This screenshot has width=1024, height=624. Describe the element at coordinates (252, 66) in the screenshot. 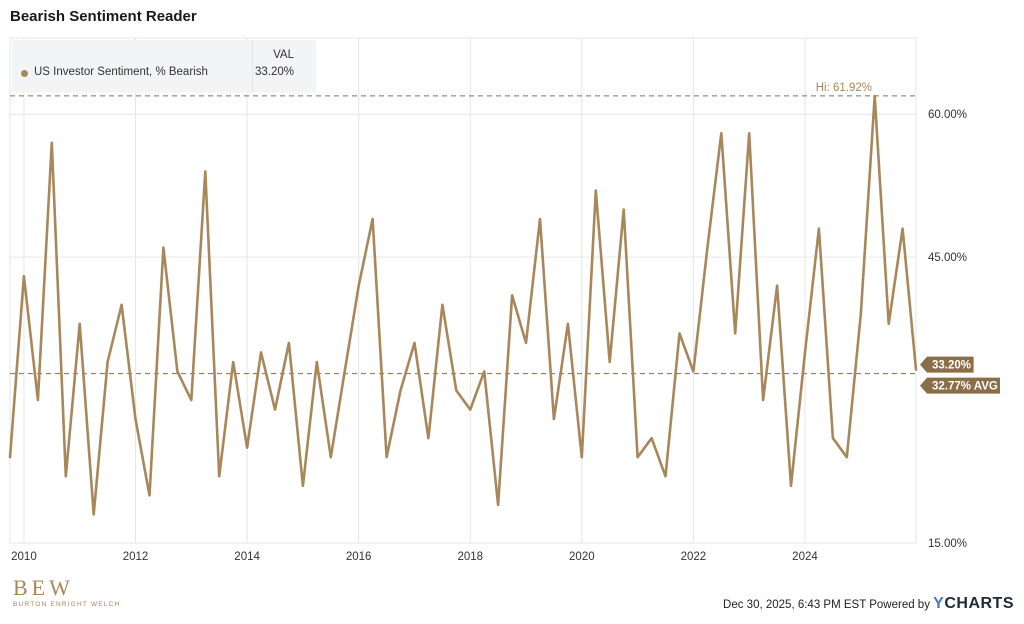

I see `legend-divider` at that location.